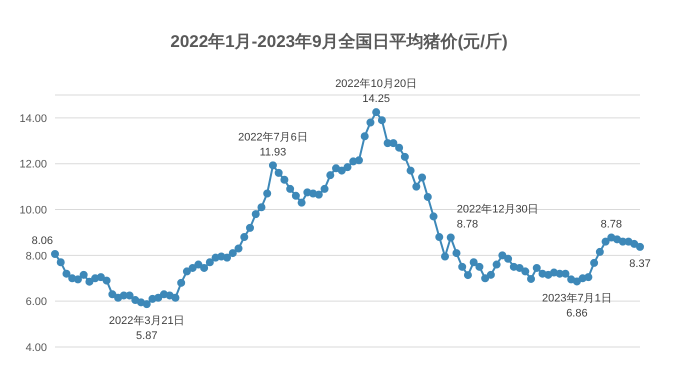  I want to click on y-tick-label: 4.00, so click(36, 348).